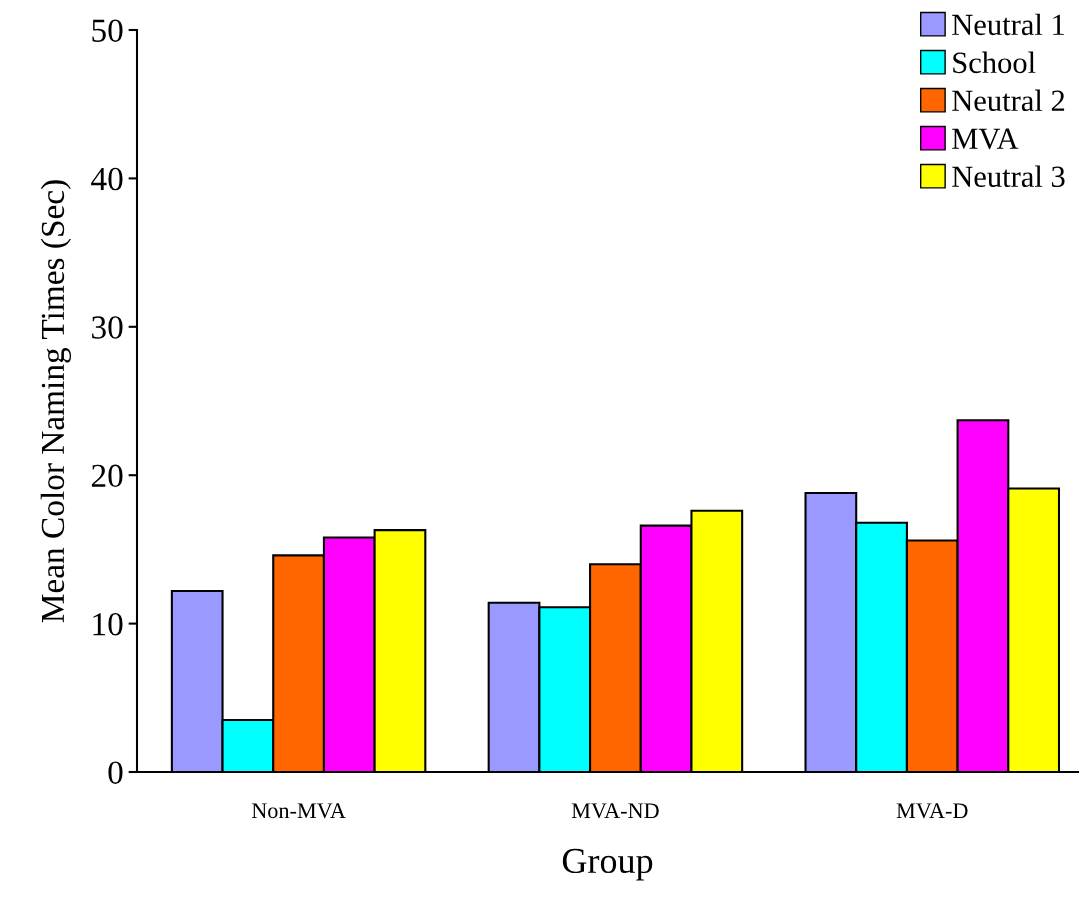  Describe the element at coordinates (607, 864) in the screenshot. I see `x-axis-title: Group` at that location.